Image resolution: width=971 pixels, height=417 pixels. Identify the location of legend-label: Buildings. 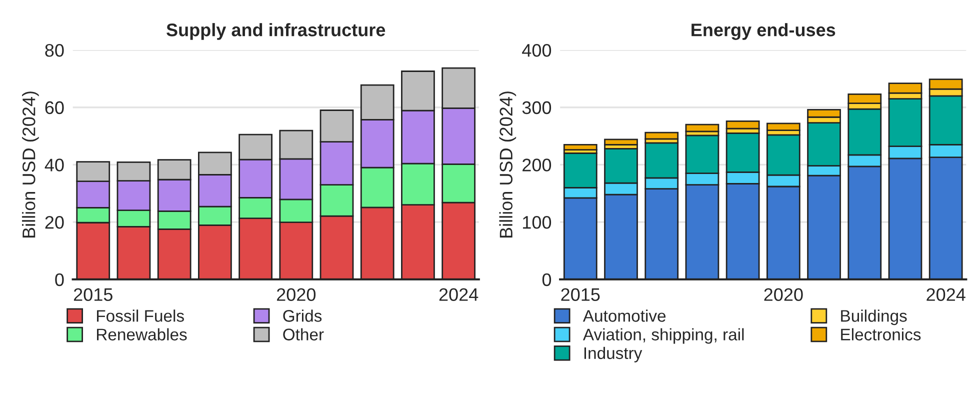
(874, 318).